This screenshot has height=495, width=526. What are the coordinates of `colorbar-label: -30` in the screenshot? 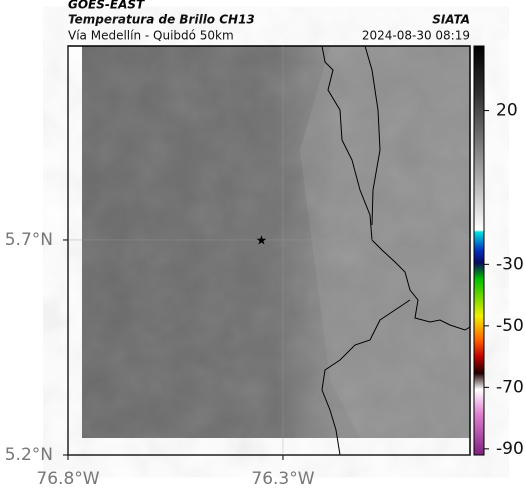 It's located at (510, 264).